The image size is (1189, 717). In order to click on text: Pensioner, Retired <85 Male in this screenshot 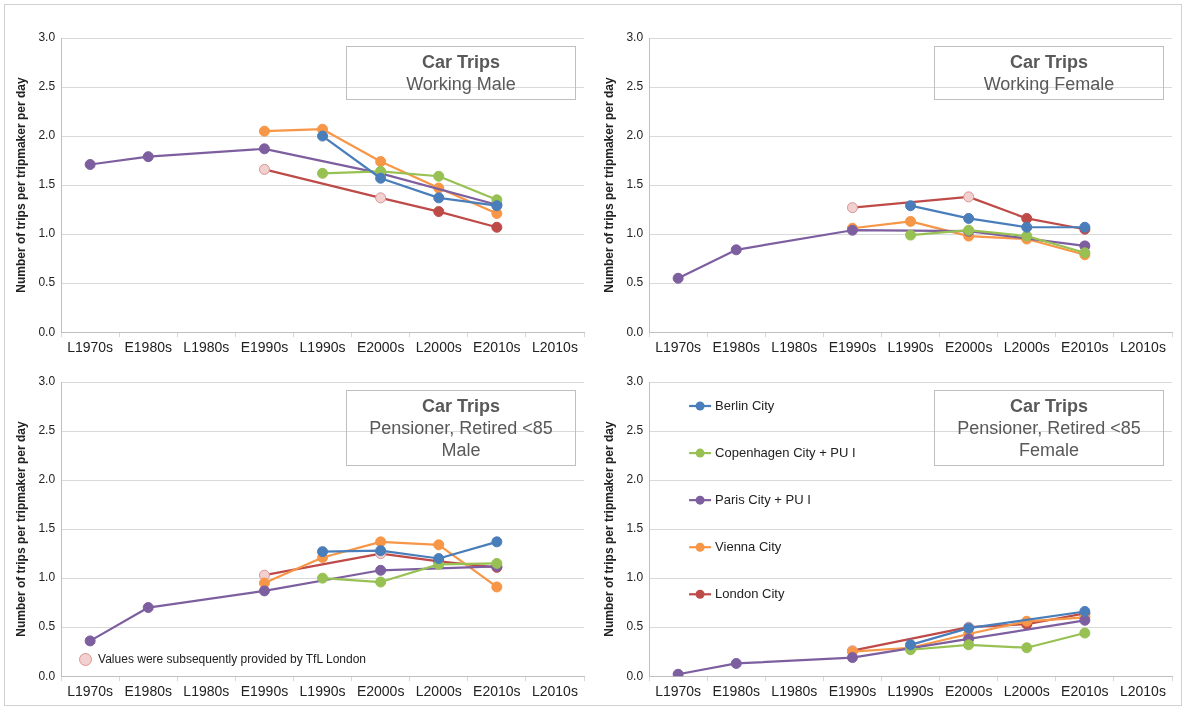, I will do `click(461, 439)`.